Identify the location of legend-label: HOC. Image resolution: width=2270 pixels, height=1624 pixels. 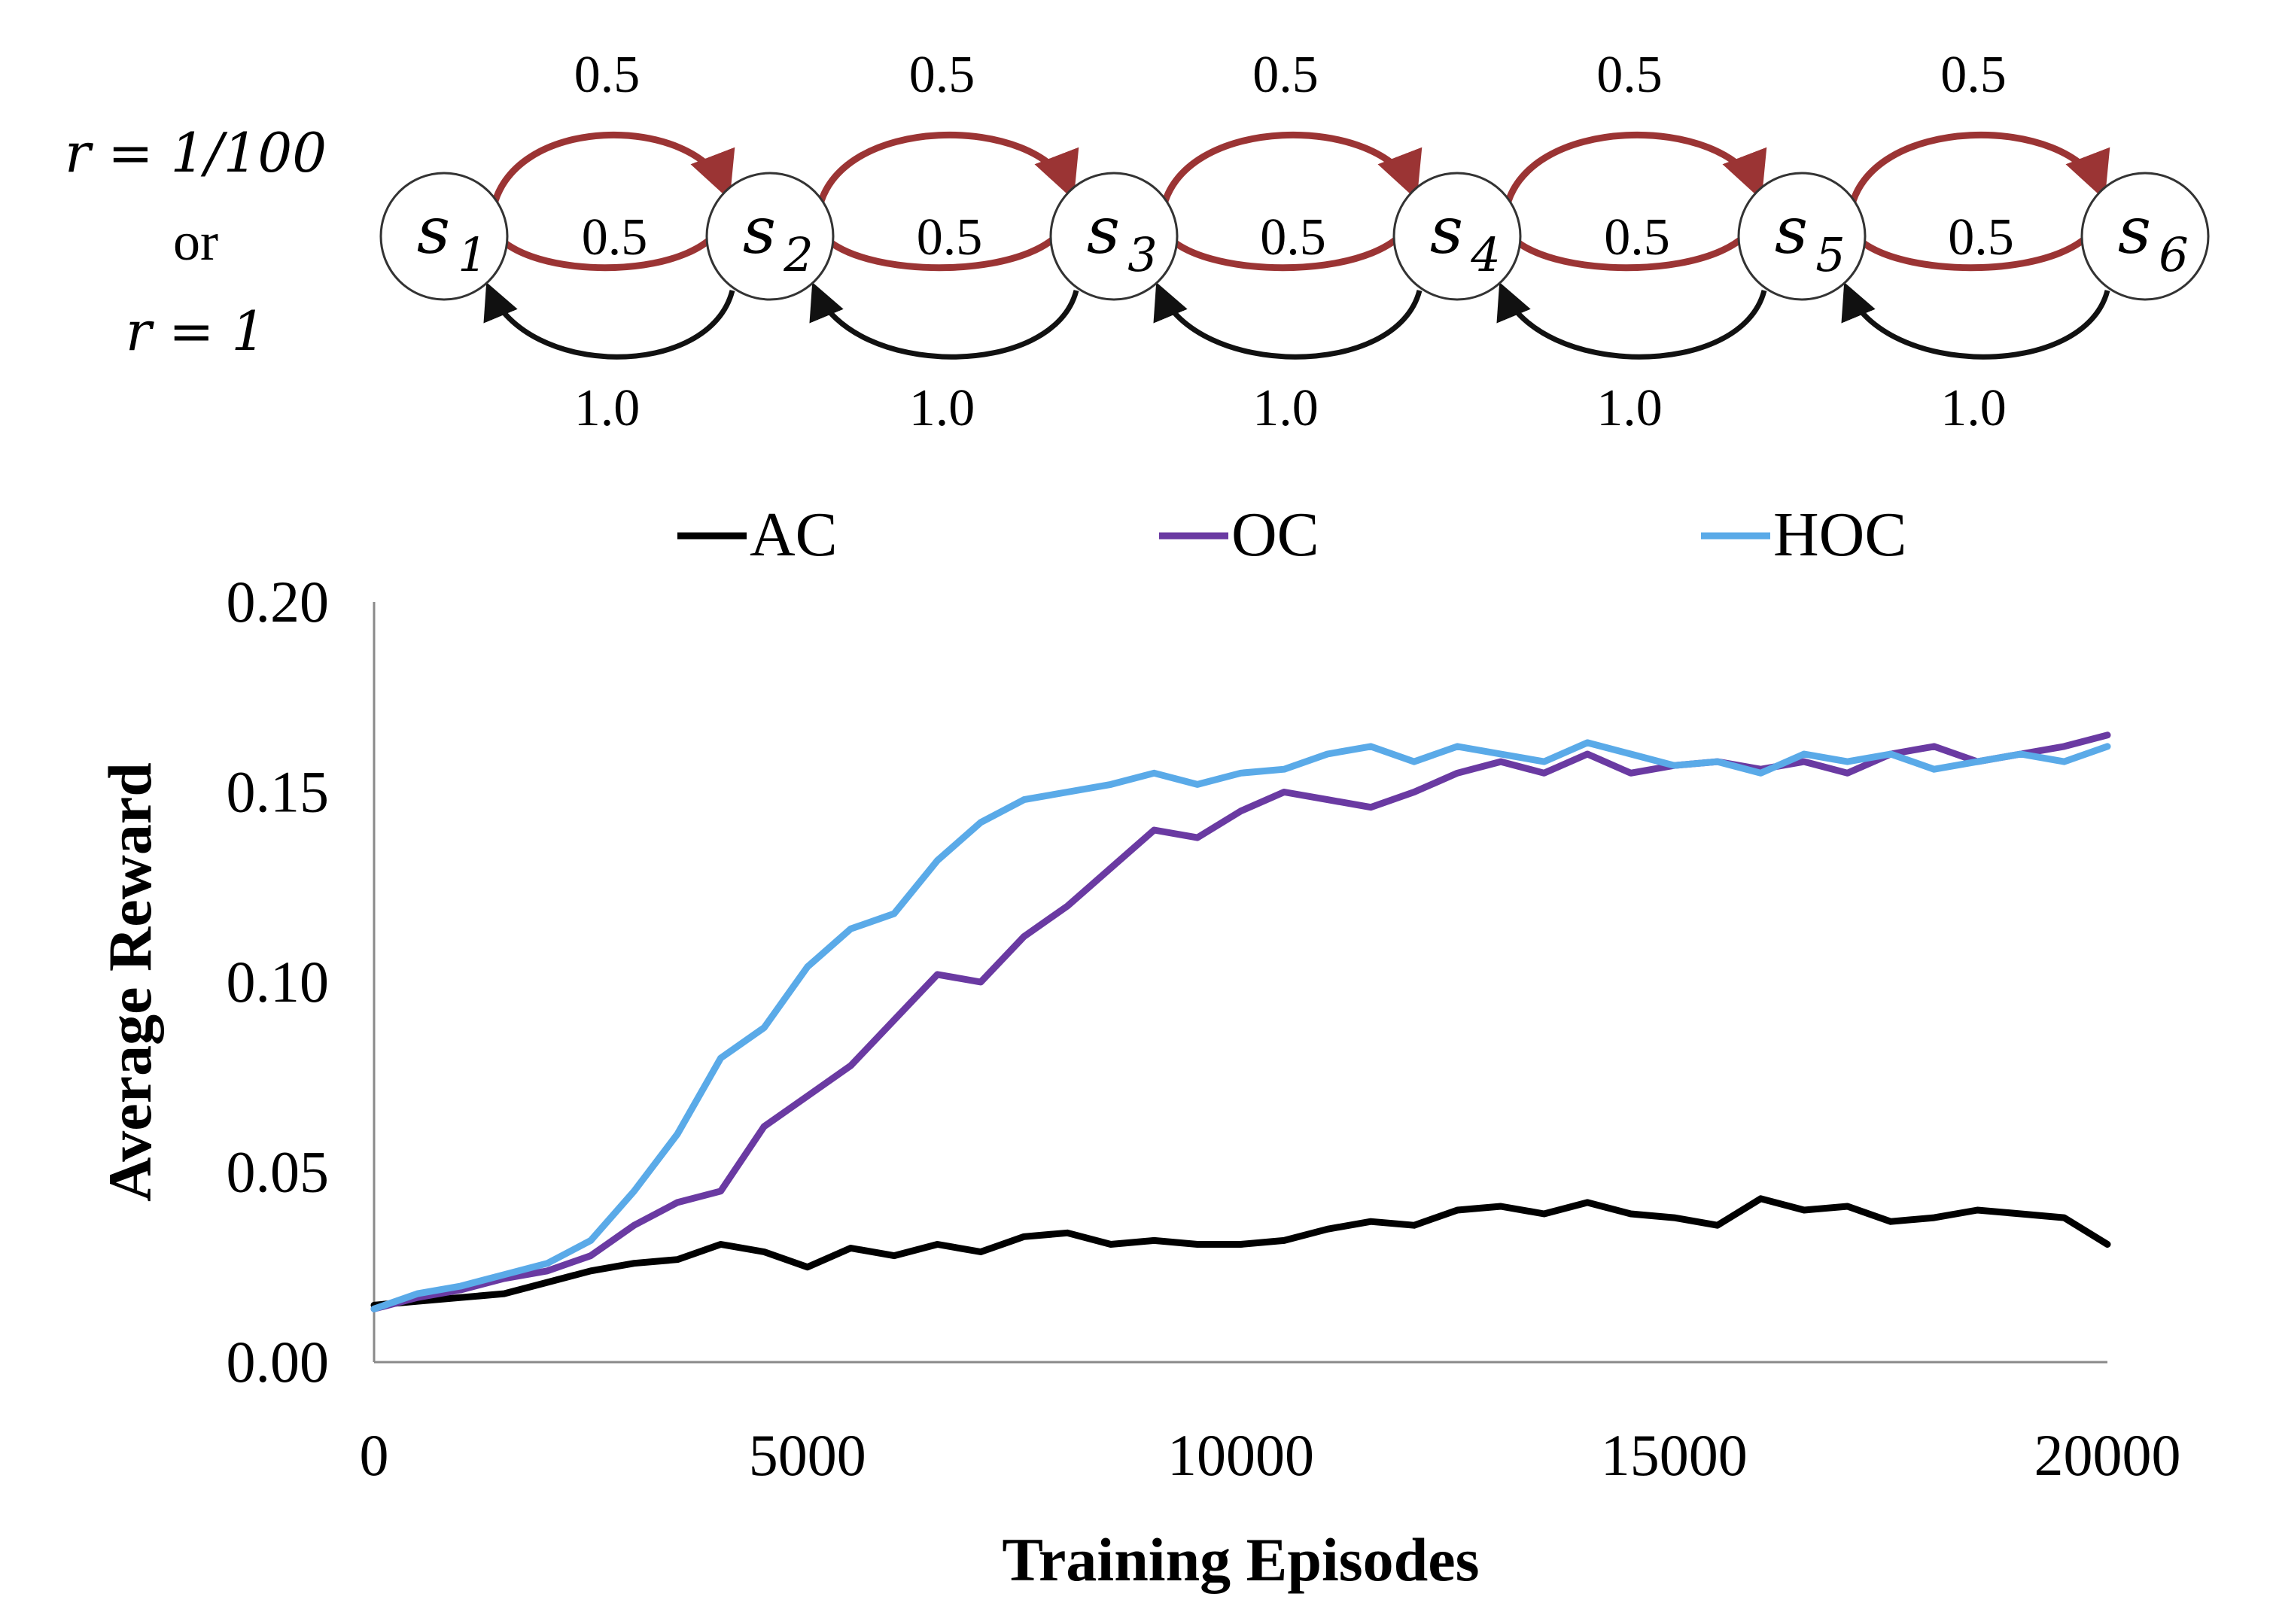
(1839, 535).